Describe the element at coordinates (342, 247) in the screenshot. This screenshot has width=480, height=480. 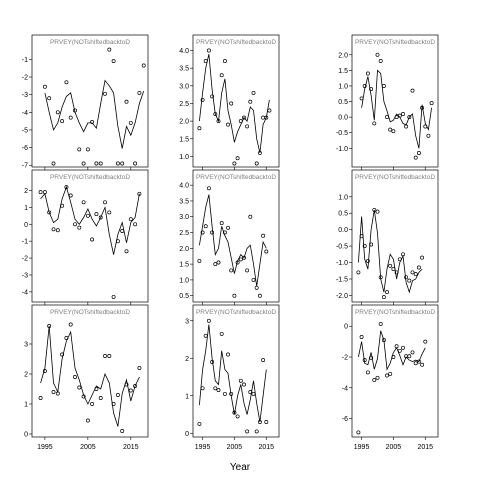
I see `y-tick-label: -0.5` at that location.